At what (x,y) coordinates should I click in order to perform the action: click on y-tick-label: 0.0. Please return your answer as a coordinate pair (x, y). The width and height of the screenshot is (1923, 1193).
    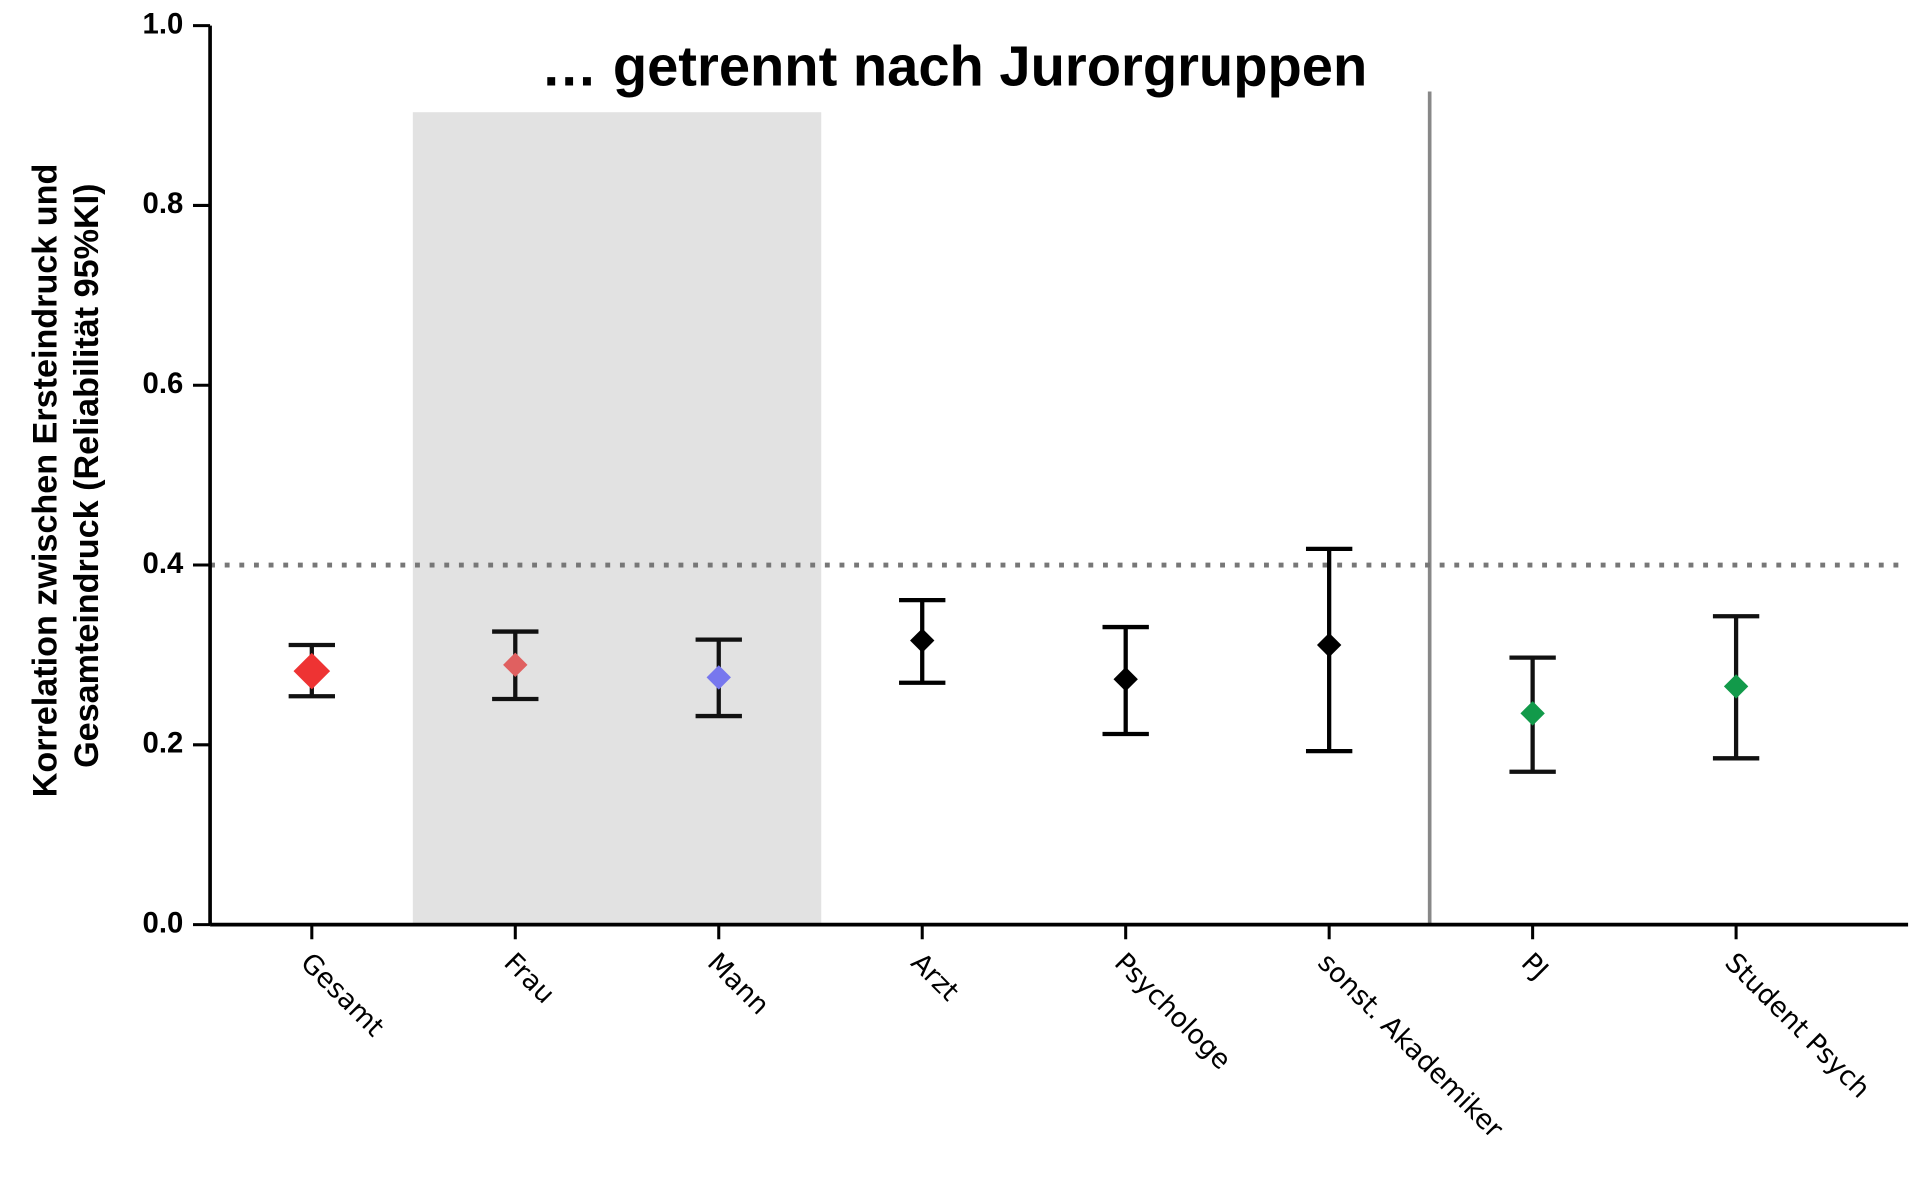
    Looking at the image, I should click on (163, 923).